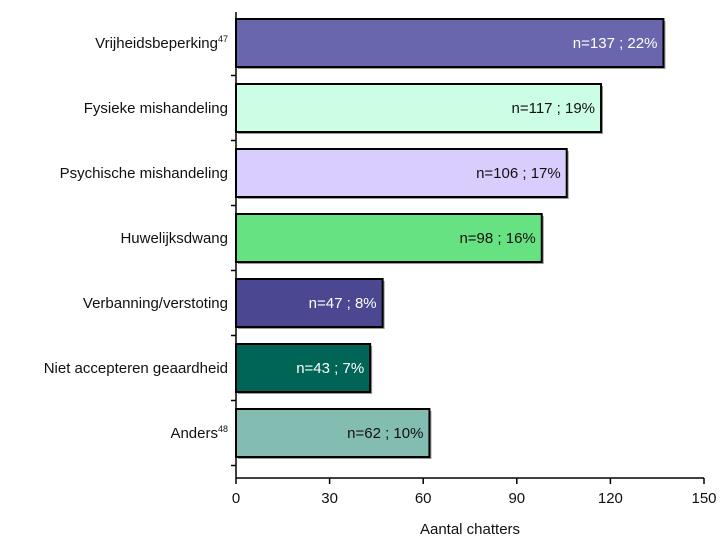 This screenshot has height=542, width=722. What do you see at coordinates (155, 303) in the screenshot?
I see `category-label: Verbanning/verstoting` at bounding box center [155, 303].